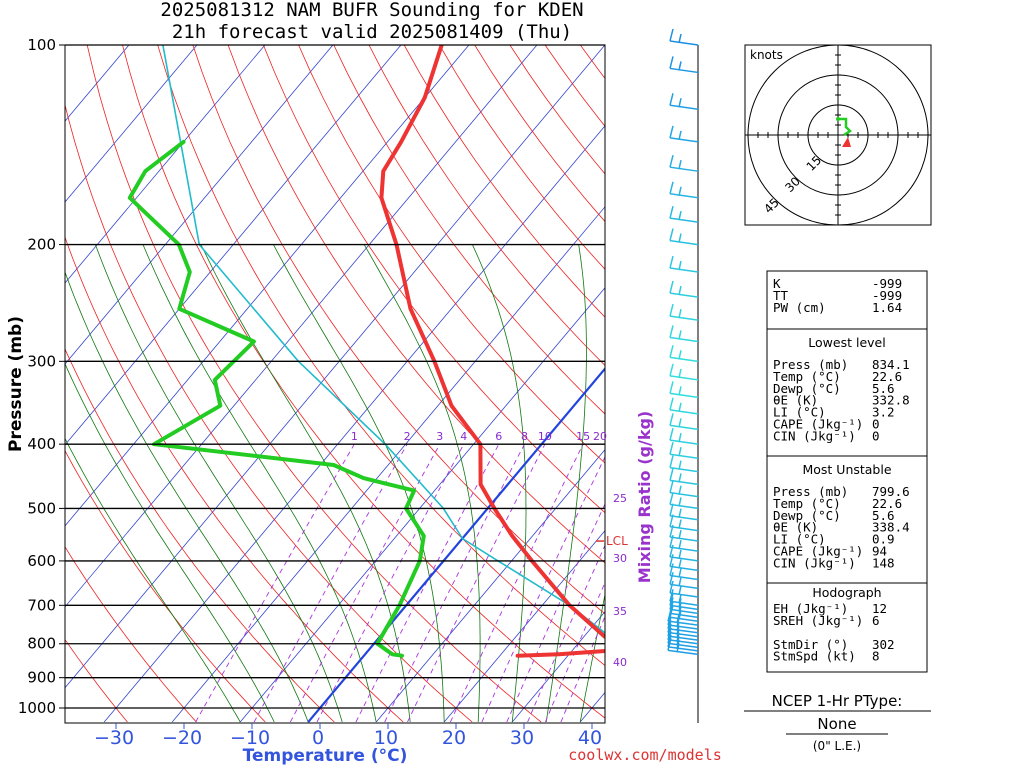 This screenshot has width=1024, height=768. I want to click on pressure-tick-label: 100, so click(41, 45).